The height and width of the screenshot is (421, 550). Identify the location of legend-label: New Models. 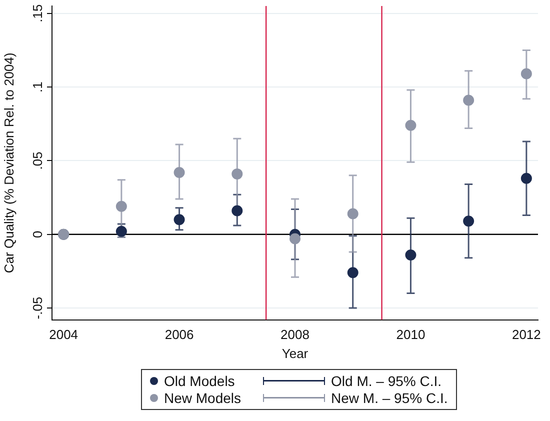
(203, 398).